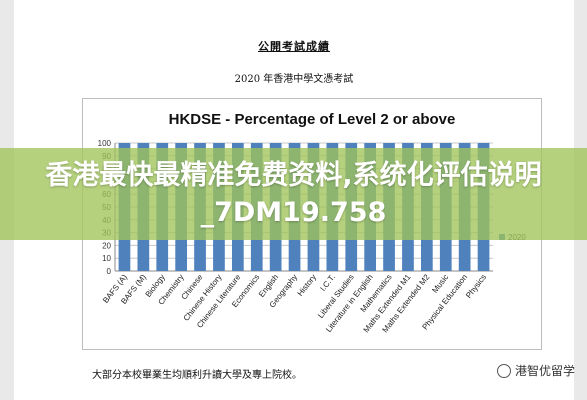 Image resolution: width=587 pixels, height=400 pixels. What do you see at coordinates (109, 271) in the screenshot?
I see `y-tick-label: 0` at bounding box center [109, 271].